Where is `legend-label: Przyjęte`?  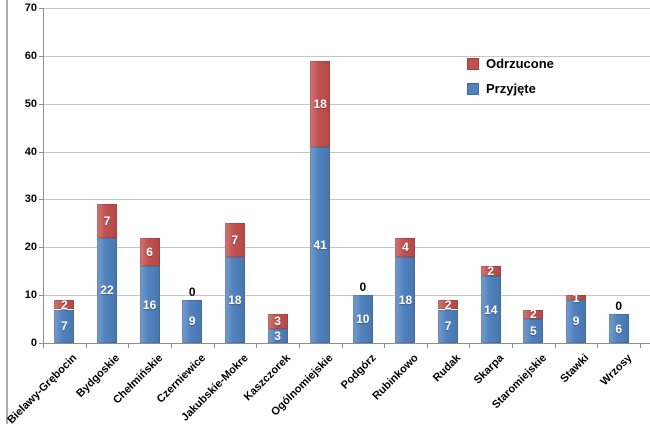 legend-label: Przyjęte is located at coordinates (511, 88).